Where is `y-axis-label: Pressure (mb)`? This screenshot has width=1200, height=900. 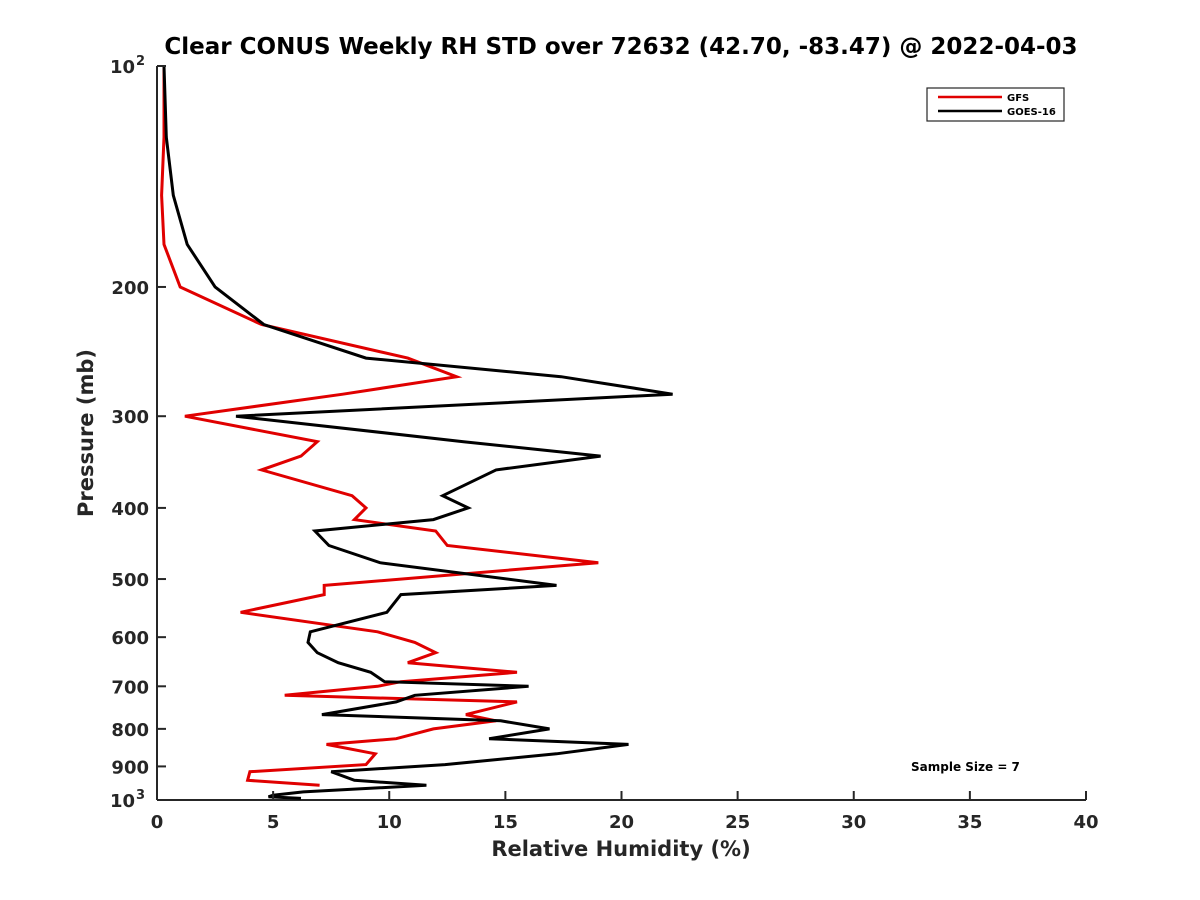 y-axis-label: Pressure (mb) is located at coordinates (86, 433).